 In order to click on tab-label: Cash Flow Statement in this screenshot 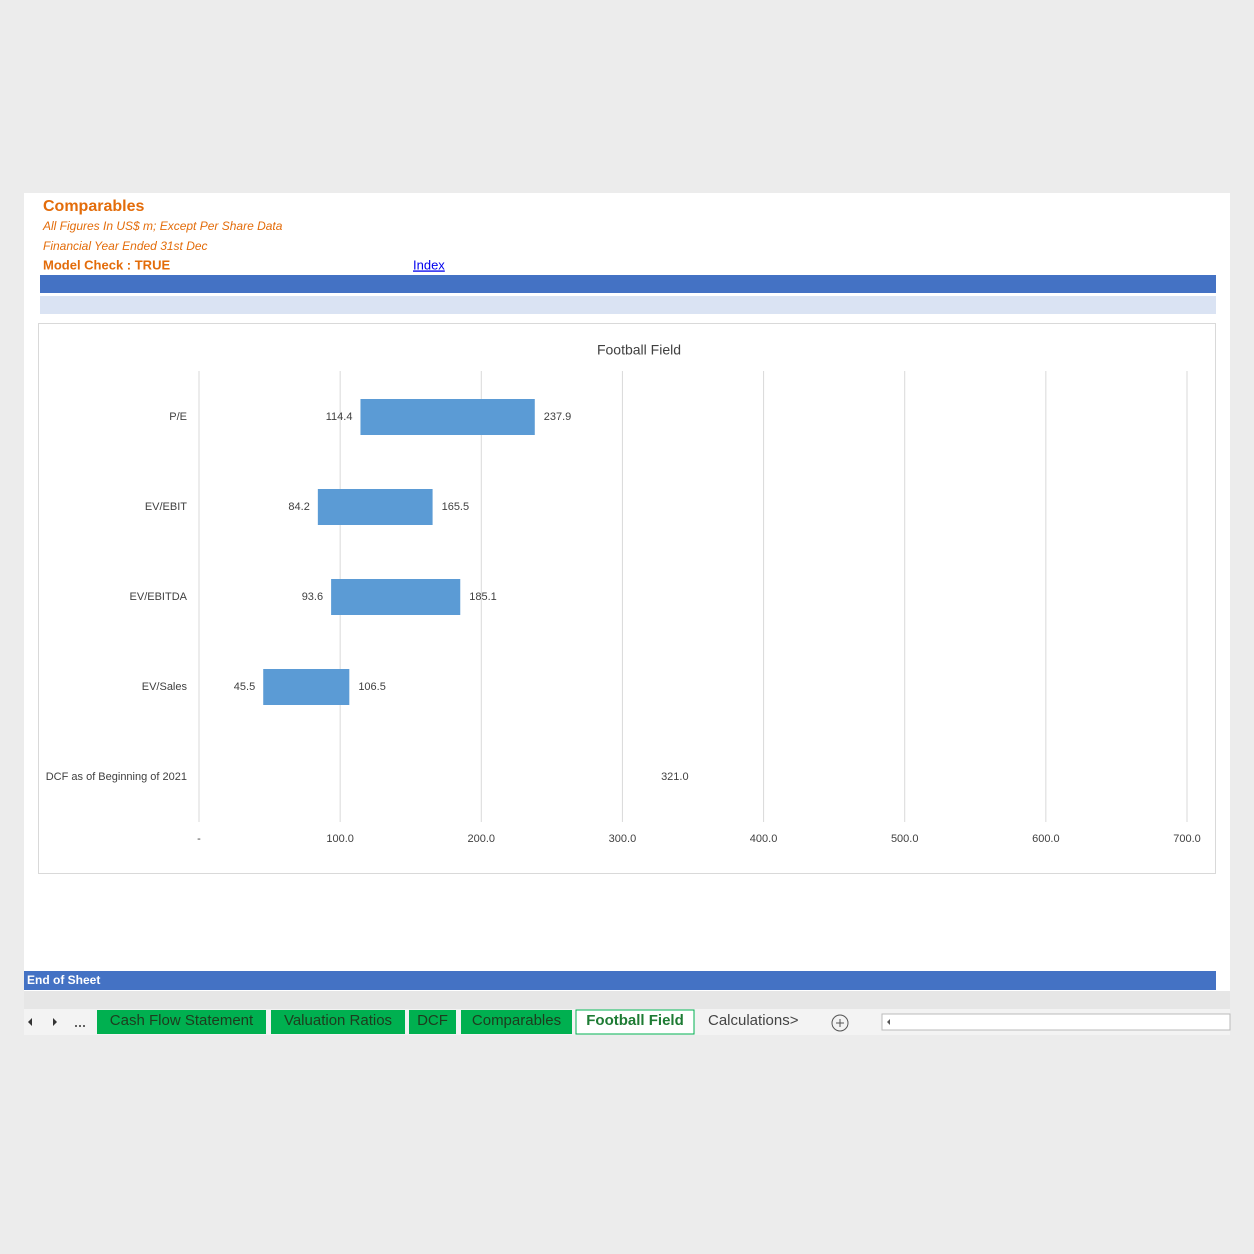, I will do `click(182, 1020)`.